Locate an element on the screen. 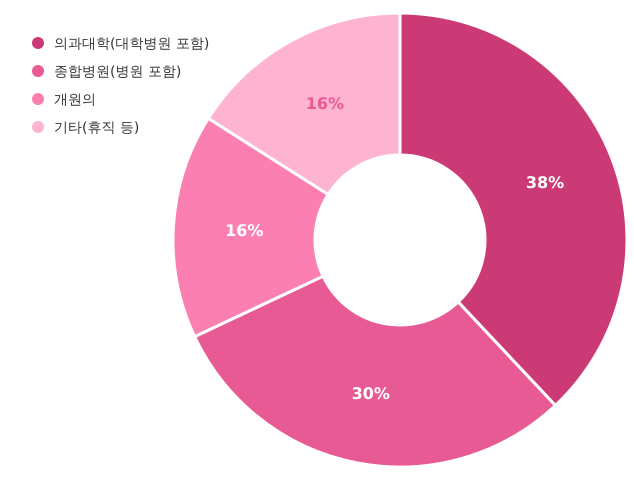 The width and height of the screenshot is (634, 480). legend-label: 의과대학(대학병원 포함) is located at coordinates (132, 44).